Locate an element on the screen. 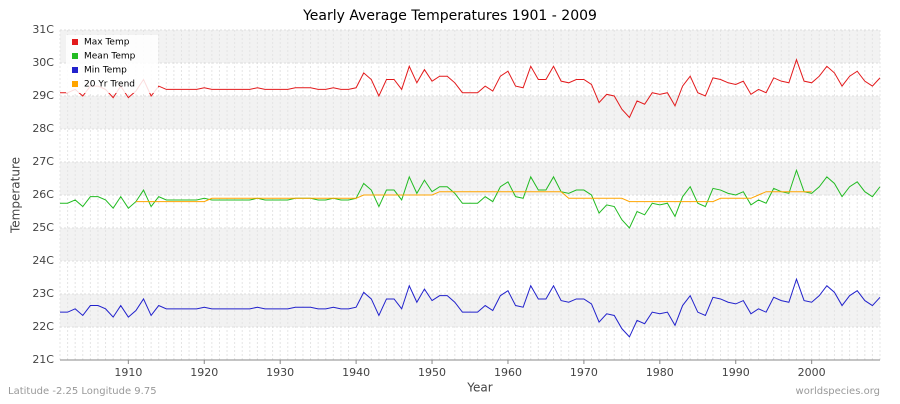 Image resolution: width=900 pixels, height=404 pixels. y-tick-label: 28C is located at coordinates (43, 128).